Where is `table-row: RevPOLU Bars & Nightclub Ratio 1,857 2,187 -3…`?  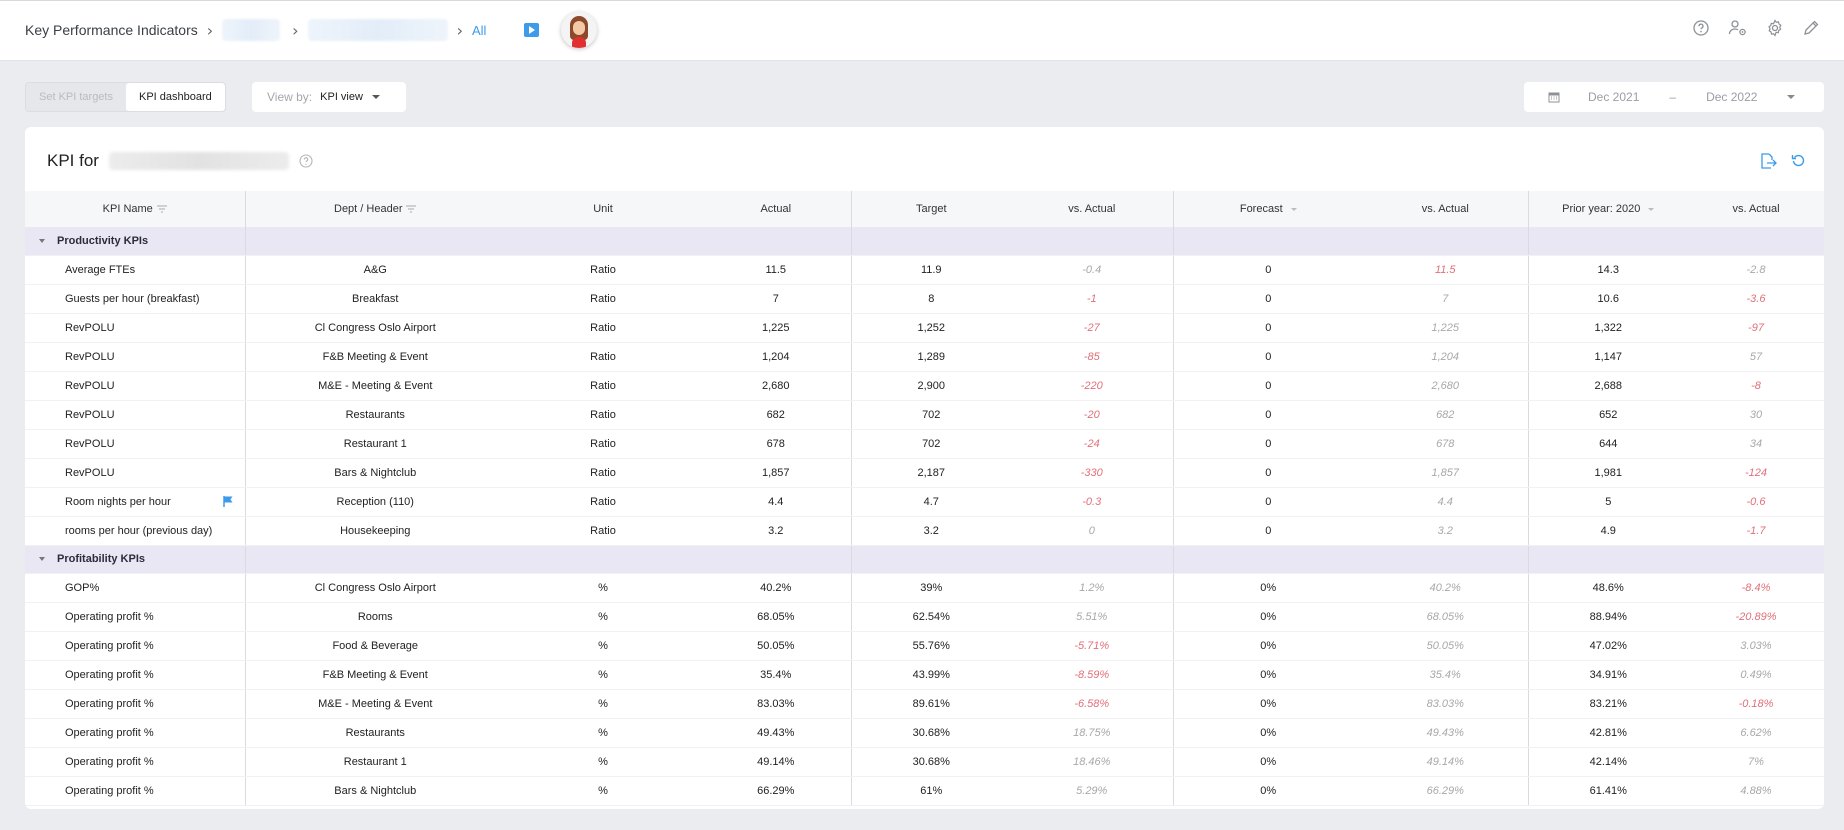
table-row: RevPOLU Bars & Nightclub Ratio 1,857 2,187 -3… is located at coordinates (924, 473).